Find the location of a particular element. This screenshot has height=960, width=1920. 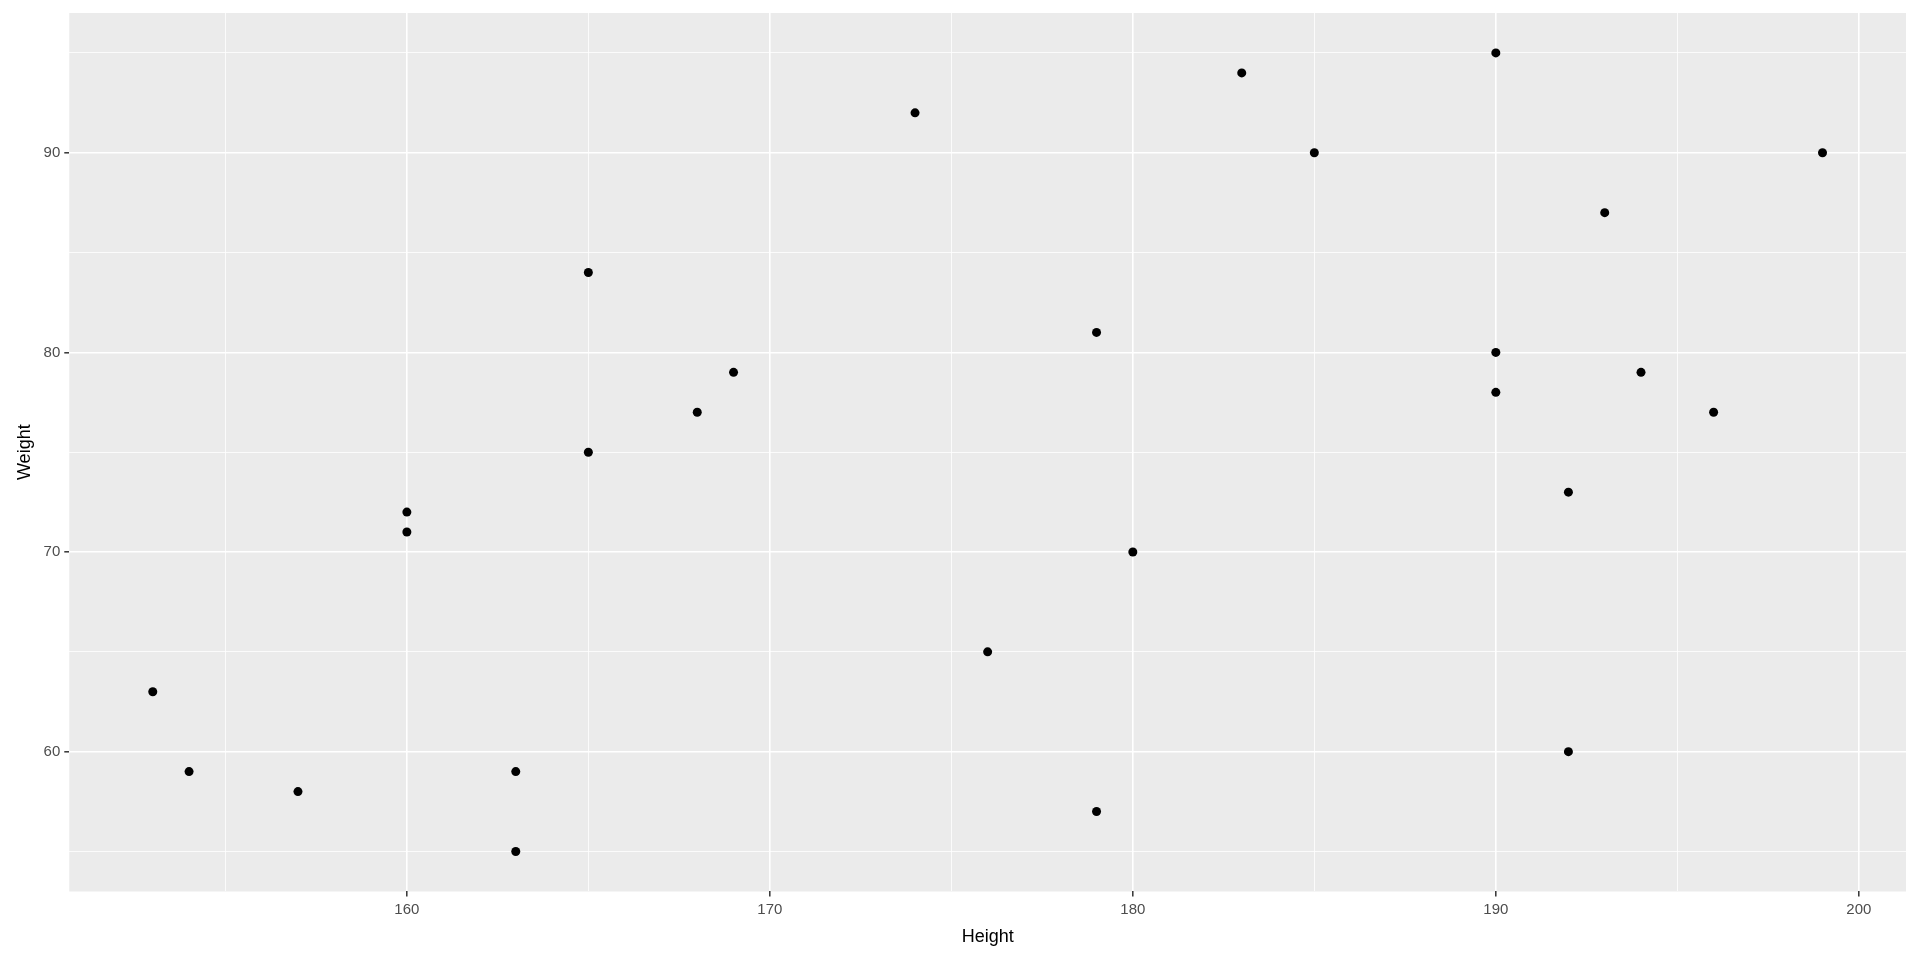

x-tick-label: 180 is located at coordinates (1133, 908).